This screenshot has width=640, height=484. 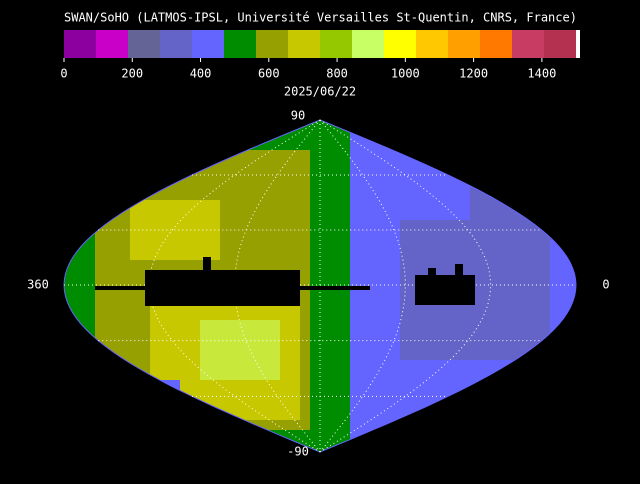 What do you see at coordinates (405, 74) in the screenshot?
I see `colorbar-tick-label: 1000` at bounding box center [405, 74].